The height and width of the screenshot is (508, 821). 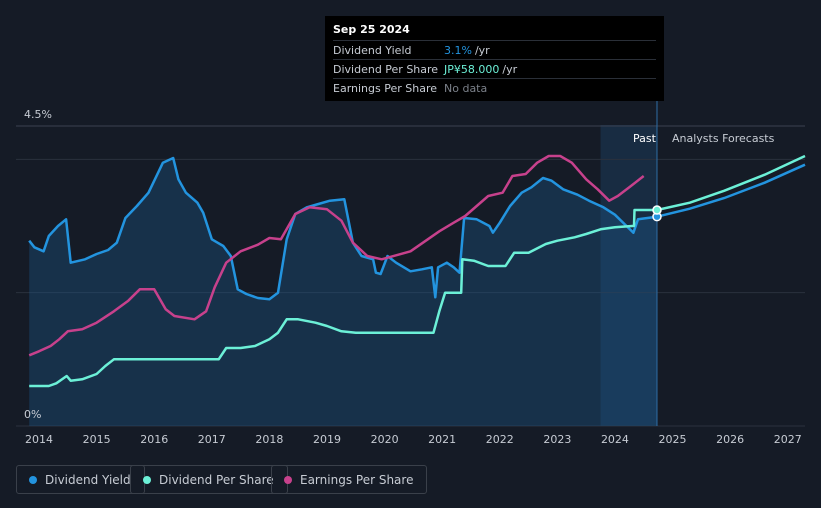 I want to click on forecast-label: Analysts Forecasts, so click(x=723, y=138).